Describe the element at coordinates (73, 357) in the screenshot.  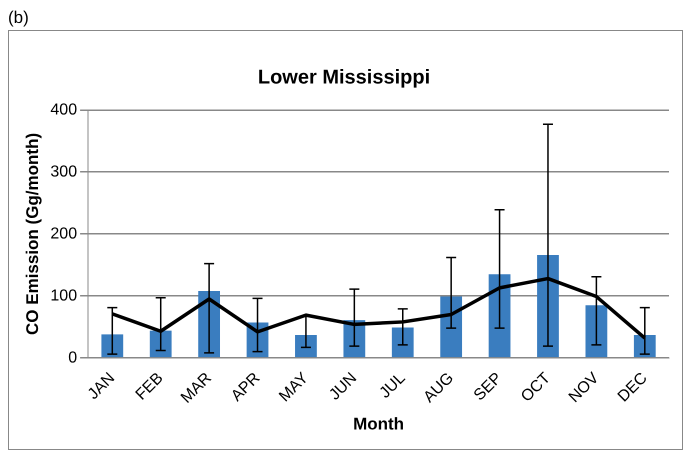
I see `y-tick-label: 0` at that location.